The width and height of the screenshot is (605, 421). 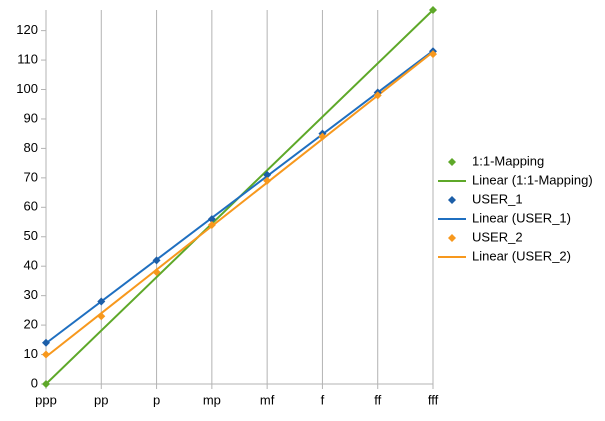 I want to click on y-tick-label: 20, so click(x=31, y=324).